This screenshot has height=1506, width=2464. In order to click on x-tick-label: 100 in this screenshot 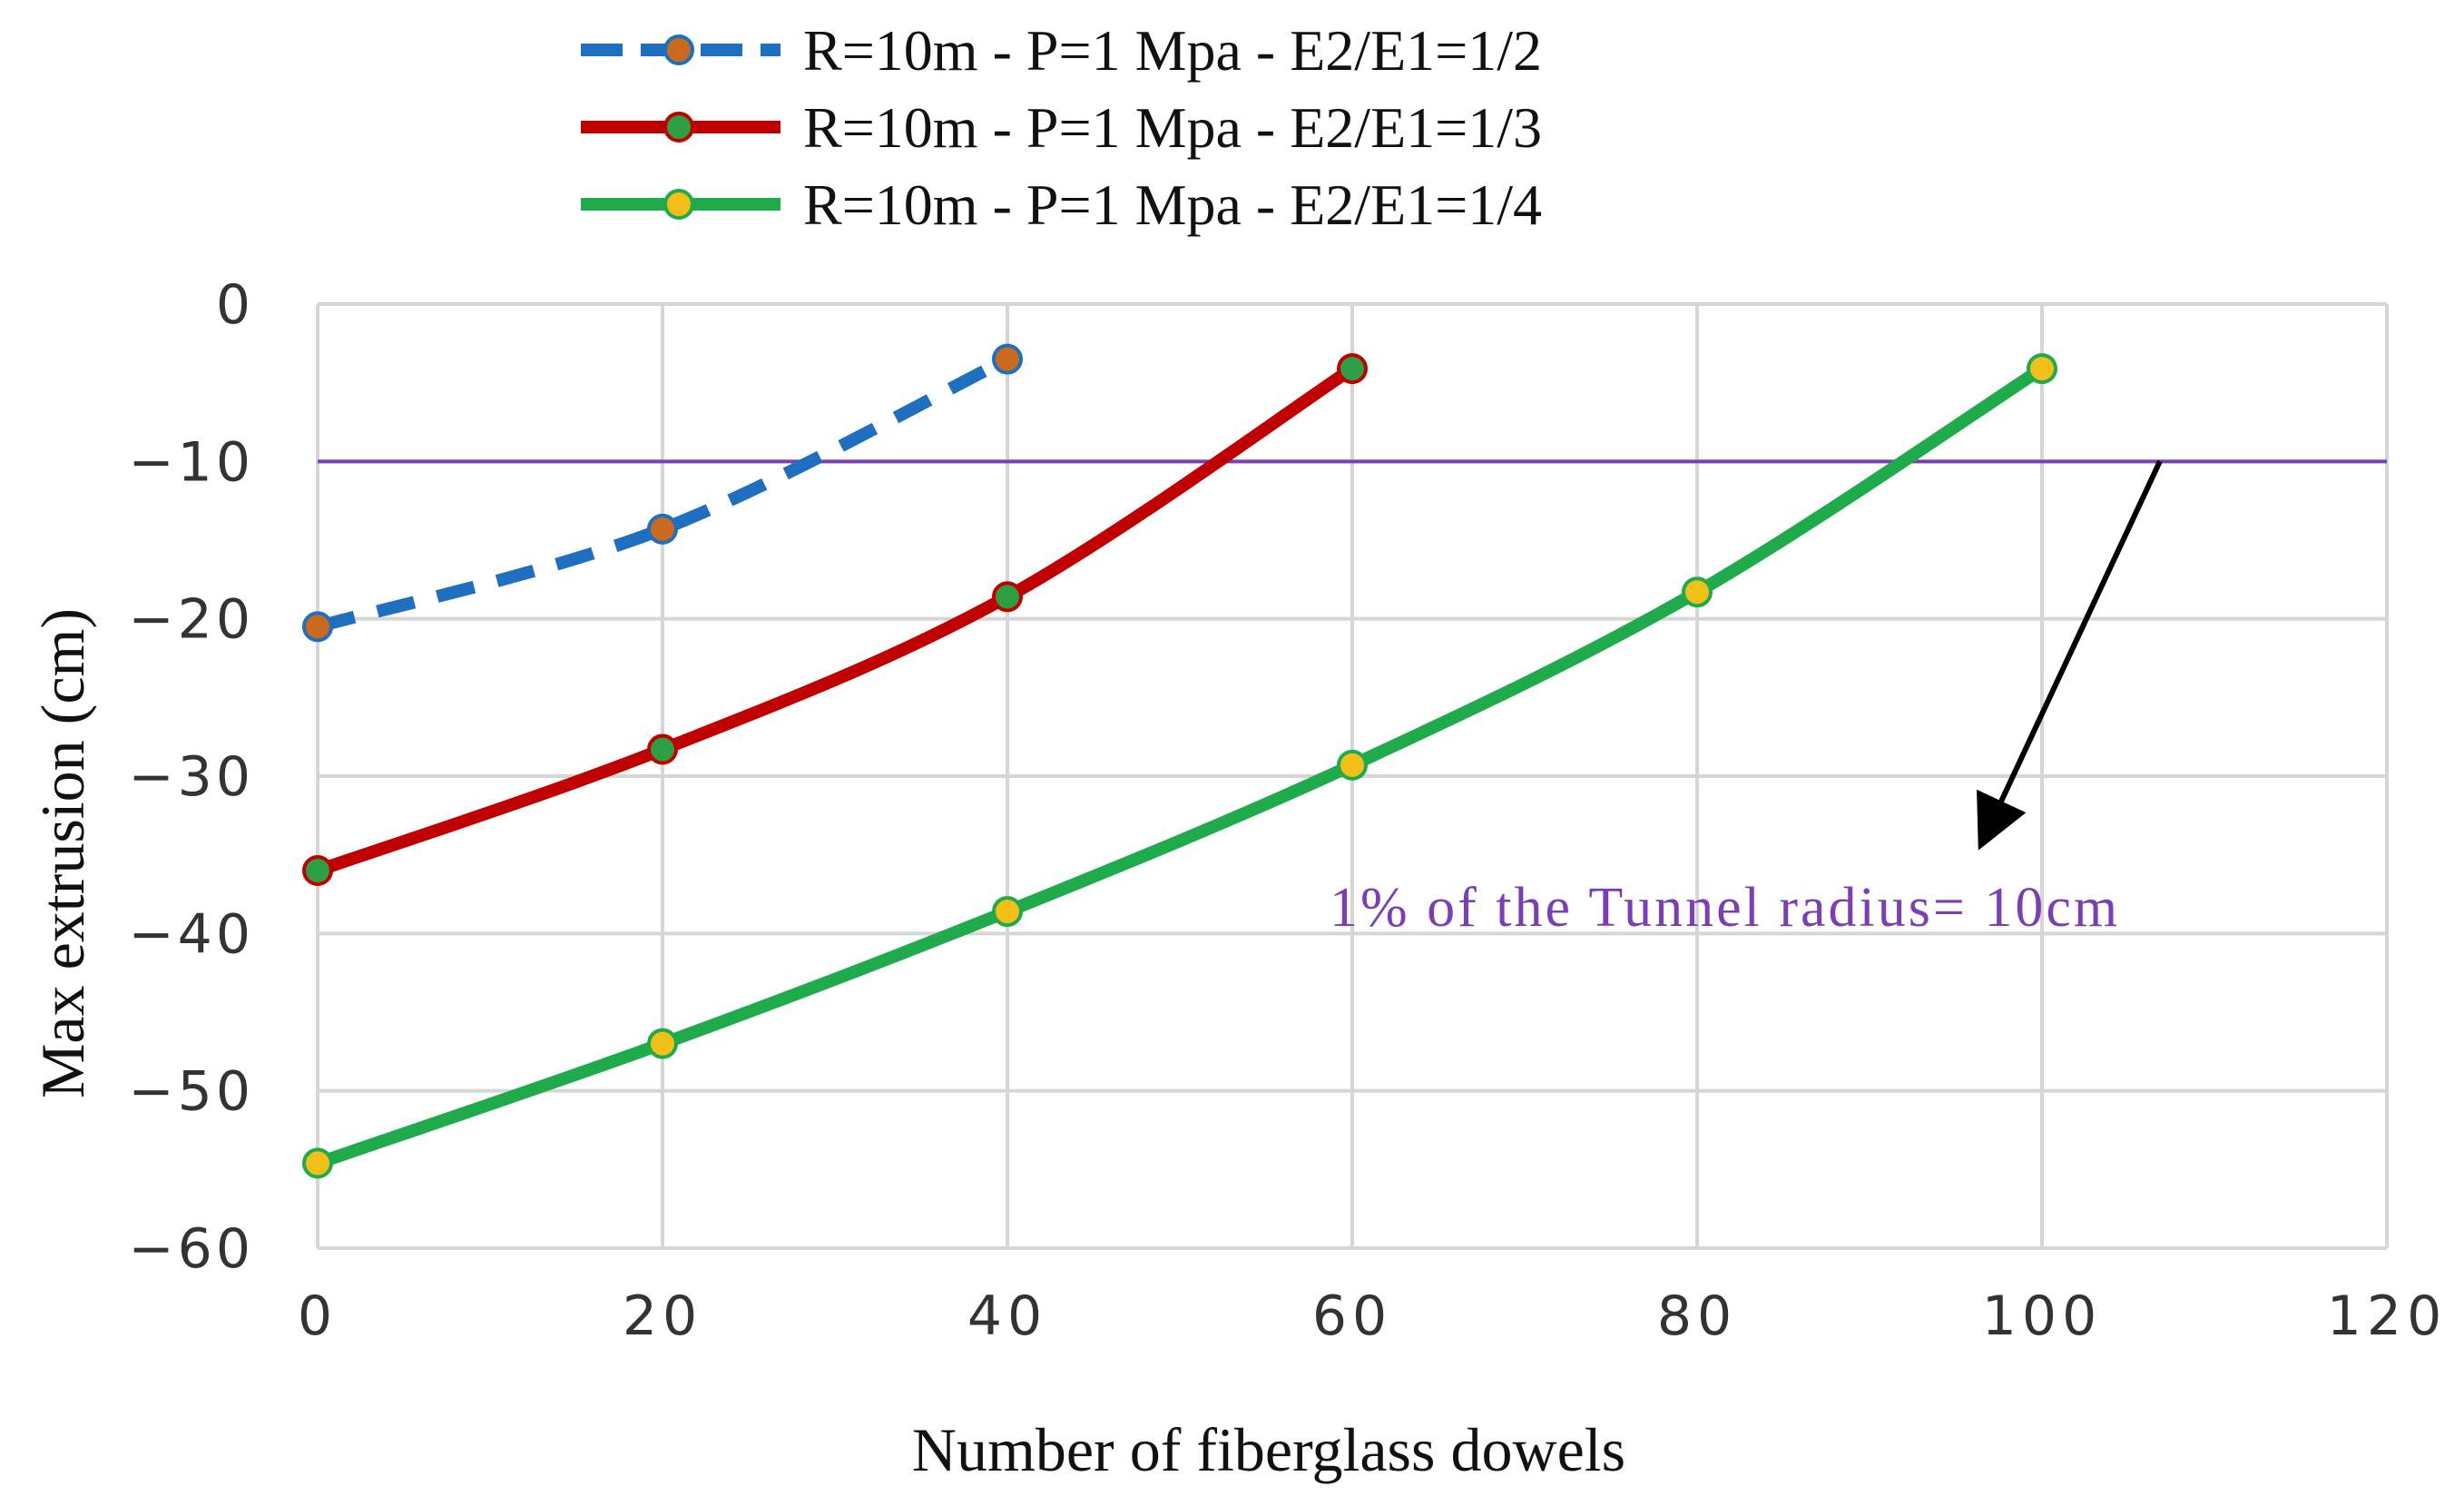, I will do `click(2043, 1316)`.